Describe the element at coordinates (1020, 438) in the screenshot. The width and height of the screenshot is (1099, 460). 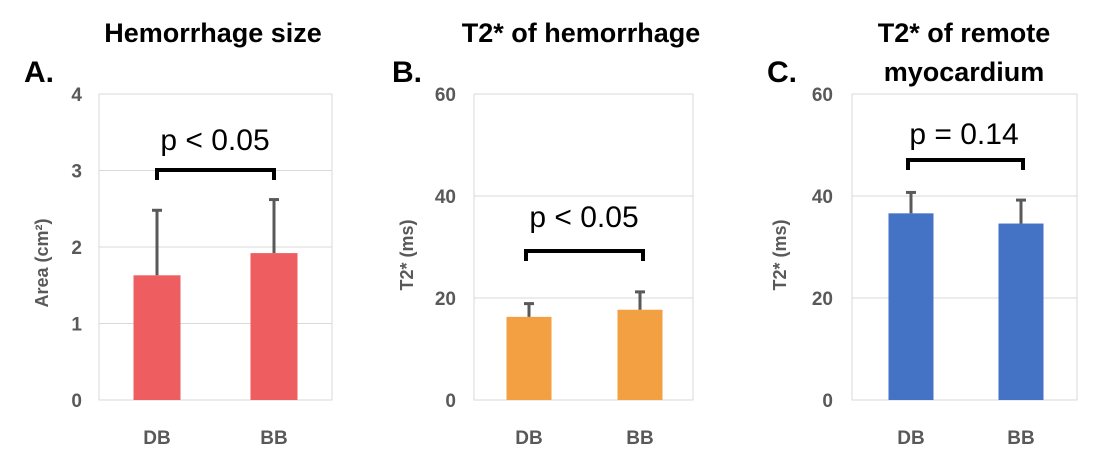
I see `panel-c-x-label-bb: BB` at that location.